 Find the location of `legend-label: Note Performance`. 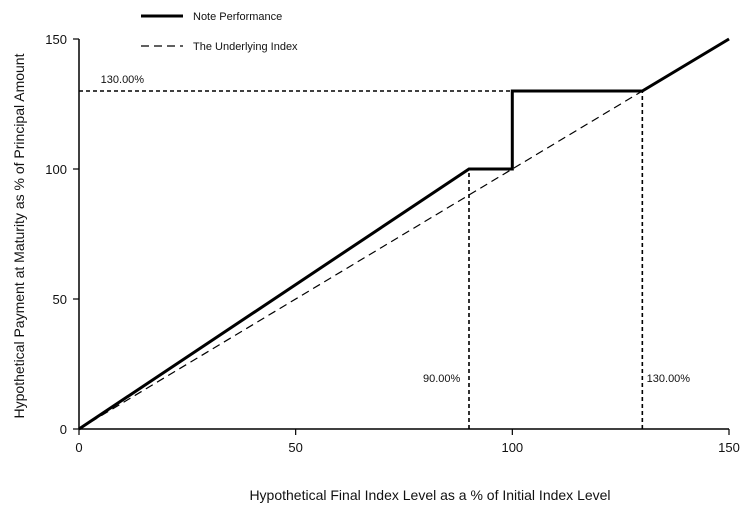

legend-label: Note Performance is located at coordinates (237, 17).